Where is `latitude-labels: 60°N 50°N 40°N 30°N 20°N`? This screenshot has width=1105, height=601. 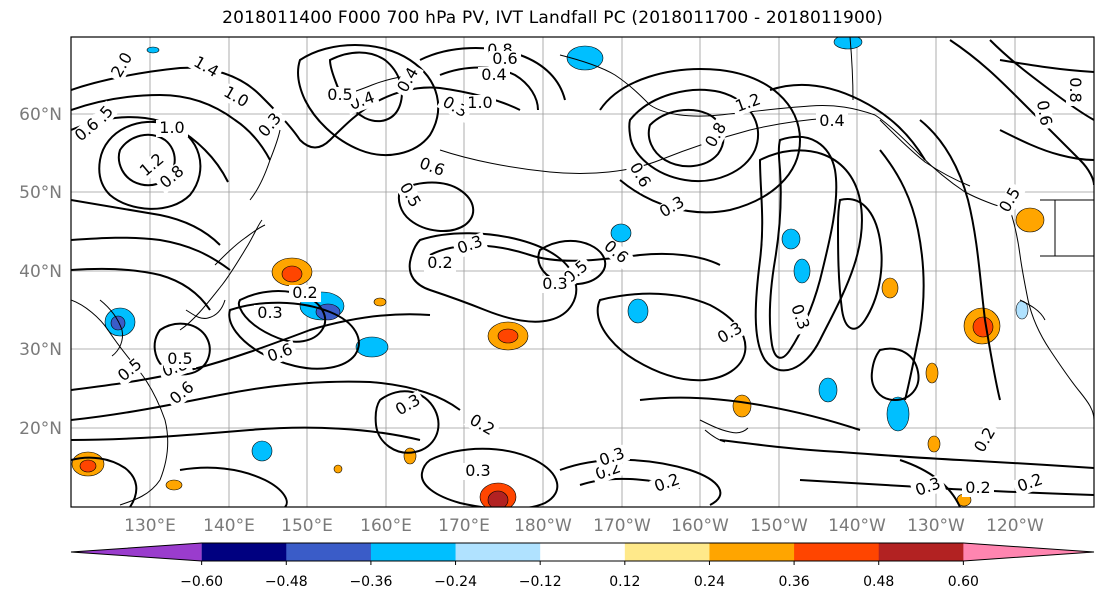
latitude-labels: 60°N 50°N 40°N 30°N 20°N is located at coordinates (40, 272).